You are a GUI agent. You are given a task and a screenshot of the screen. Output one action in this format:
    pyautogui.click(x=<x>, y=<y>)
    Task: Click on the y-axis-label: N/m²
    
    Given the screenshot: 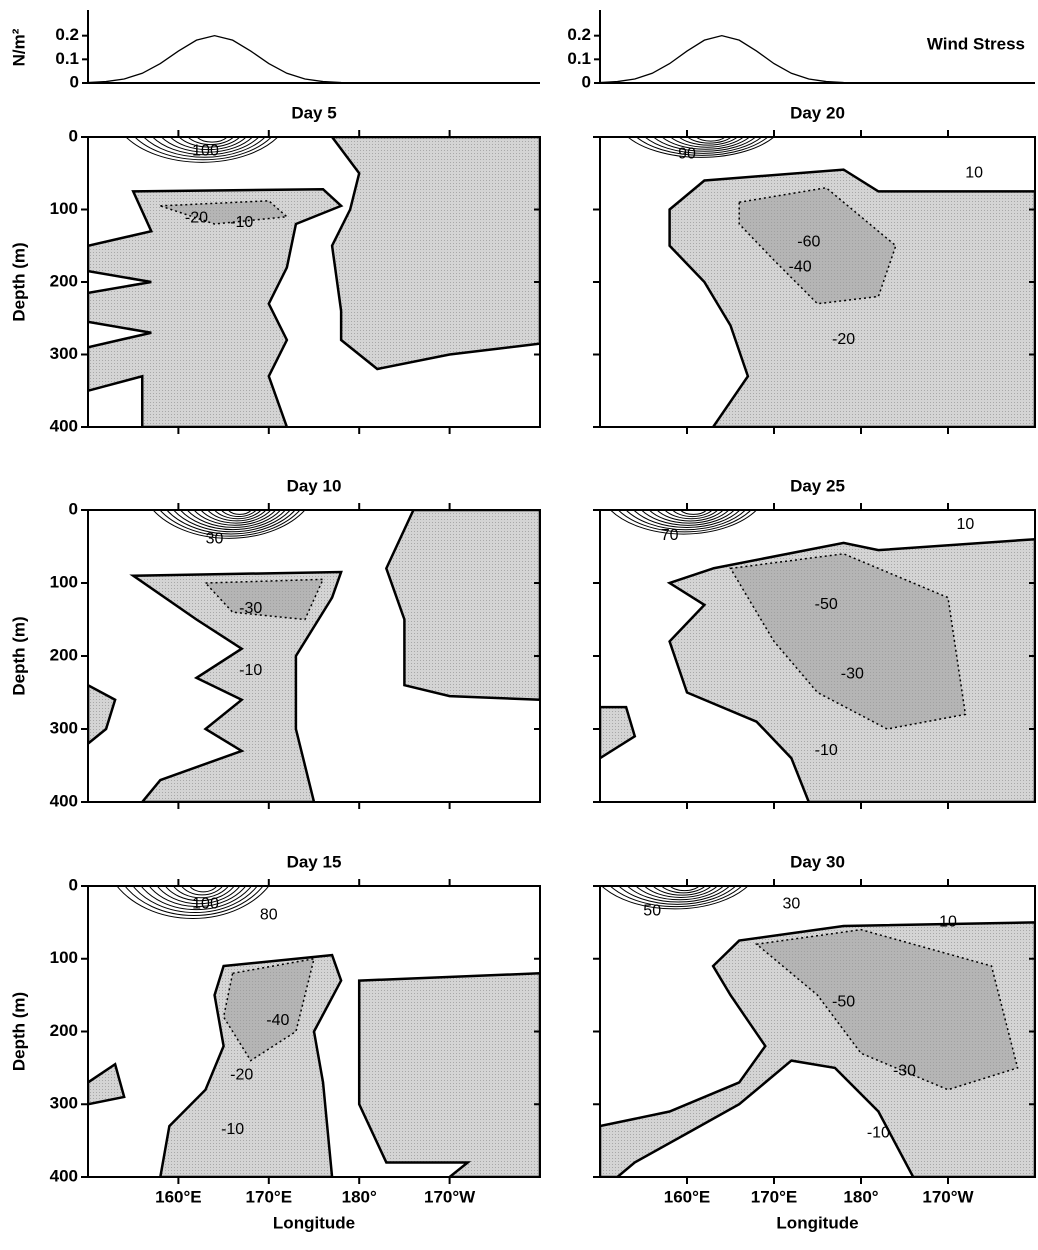 What is the action you would take?
    pyautogui.click(x=18, y=47)
    